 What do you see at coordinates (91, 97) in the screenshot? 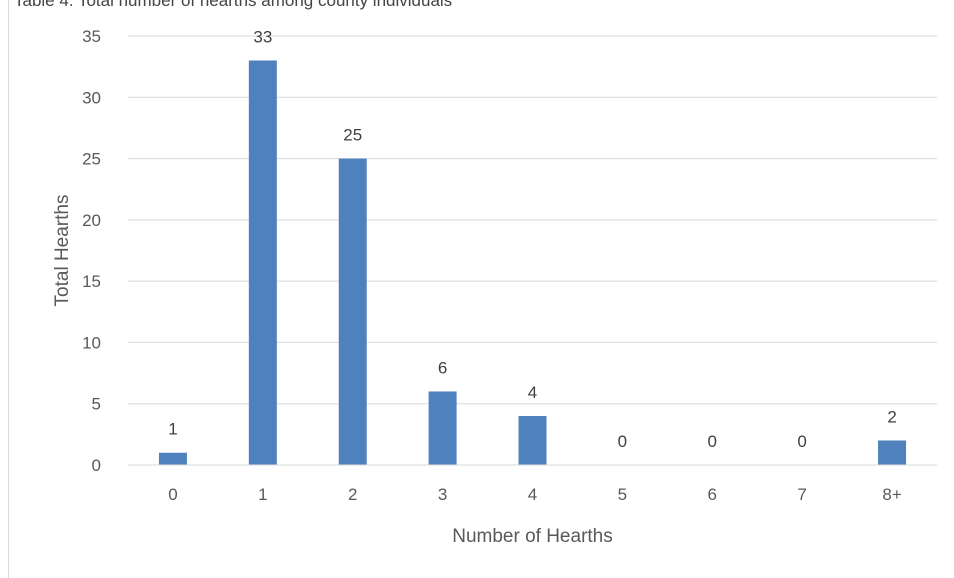
I see `y-tick-label: 30` at bounding box center [91, 97].